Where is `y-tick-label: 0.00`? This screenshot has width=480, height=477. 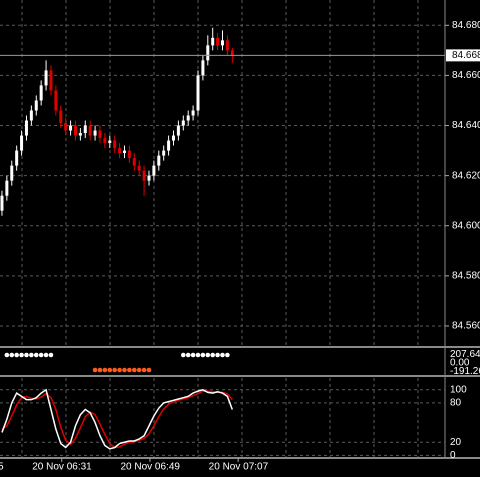
y-tick-label: 0.00 is located at coordinates (460, 363).